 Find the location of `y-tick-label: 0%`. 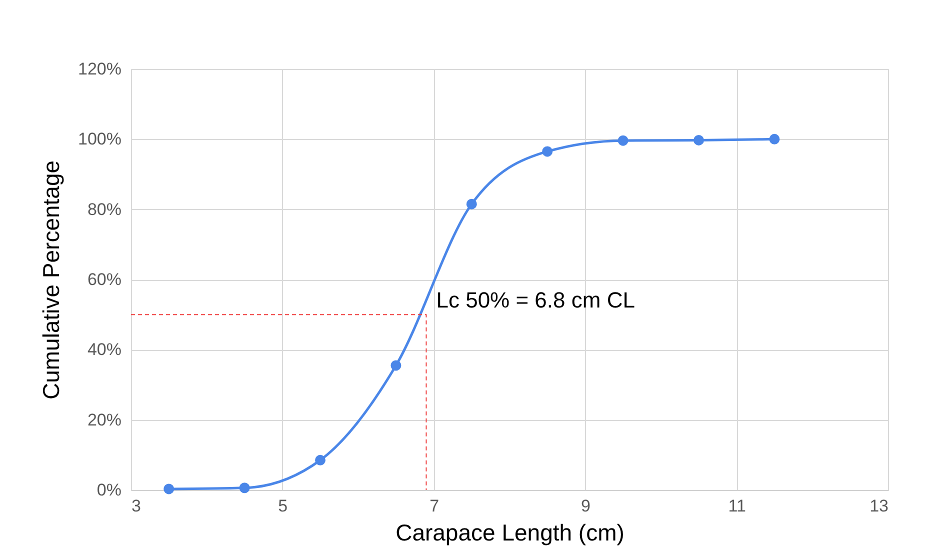

y-tick-label: 0% is located at coordinates (109, 490).